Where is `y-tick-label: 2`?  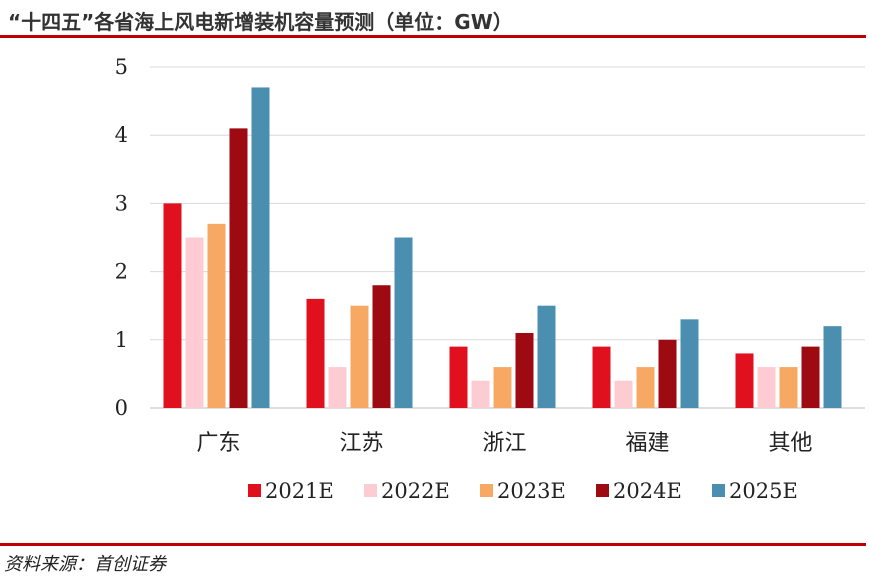 y-tick-label: 2 is located at coordinates (121, 272).